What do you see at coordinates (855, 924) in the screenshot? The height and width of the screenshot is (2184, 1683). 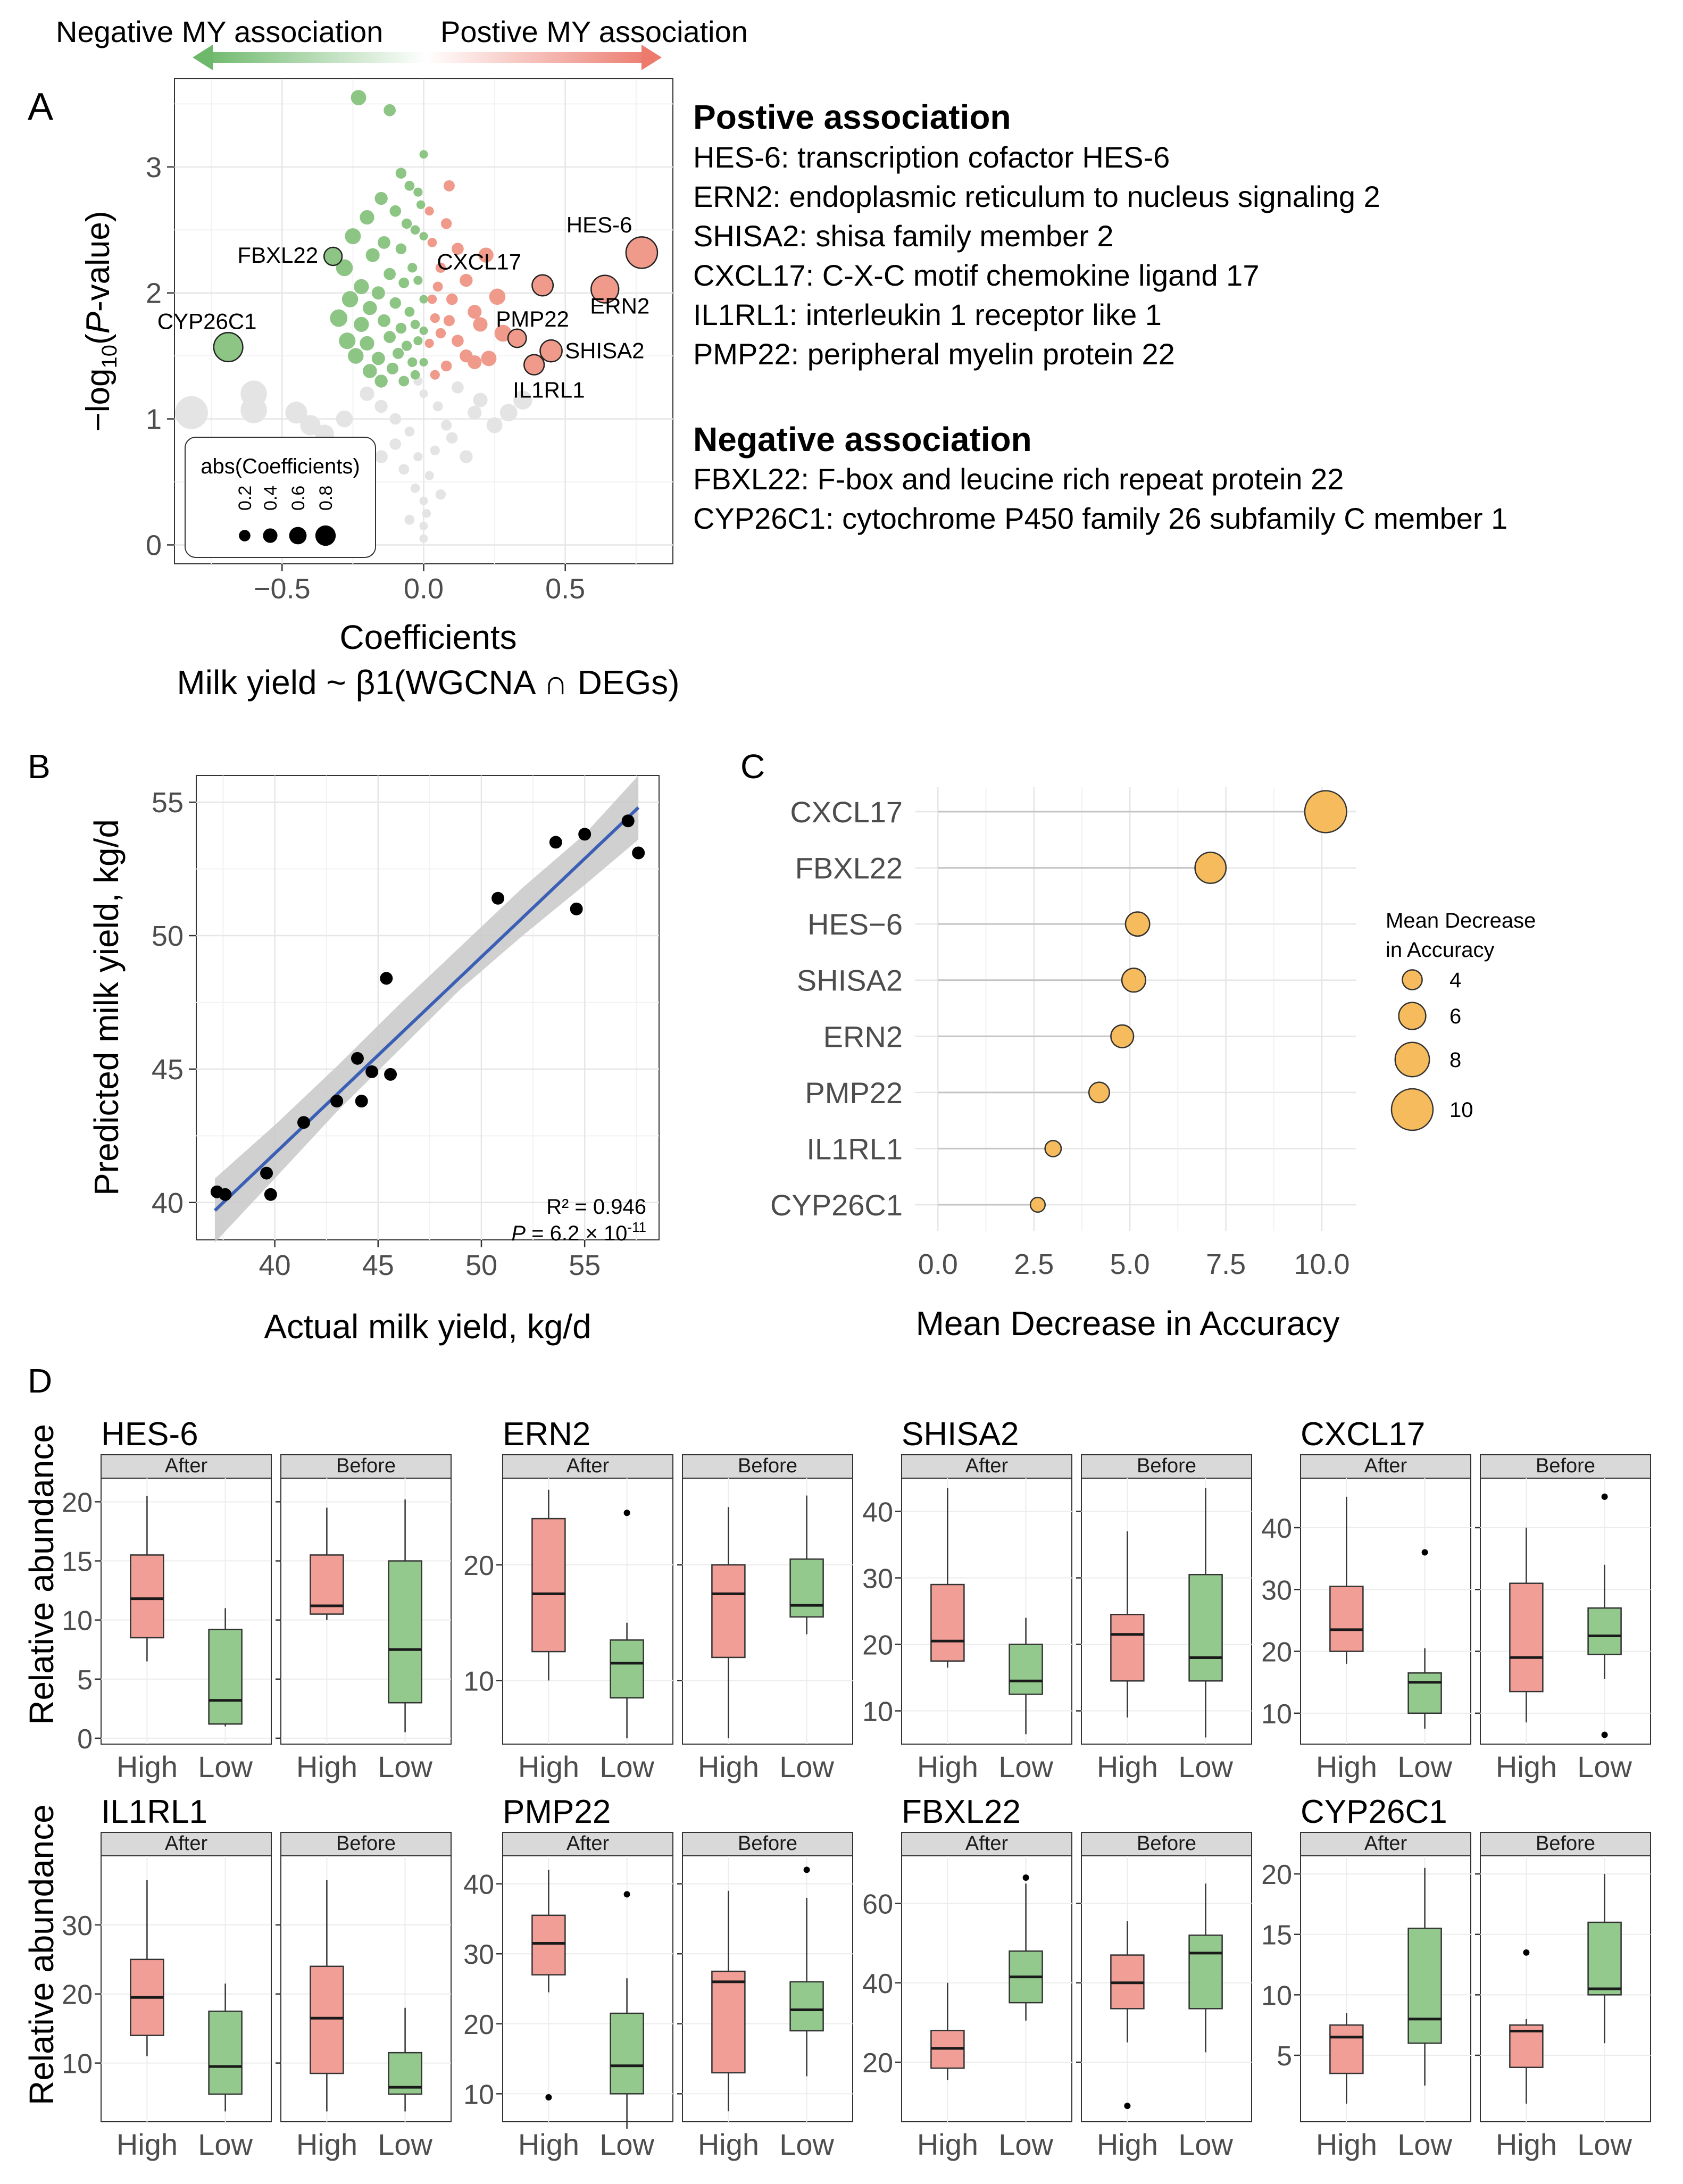 I see `category-label: HES−6` at bounding box center [855, 924].